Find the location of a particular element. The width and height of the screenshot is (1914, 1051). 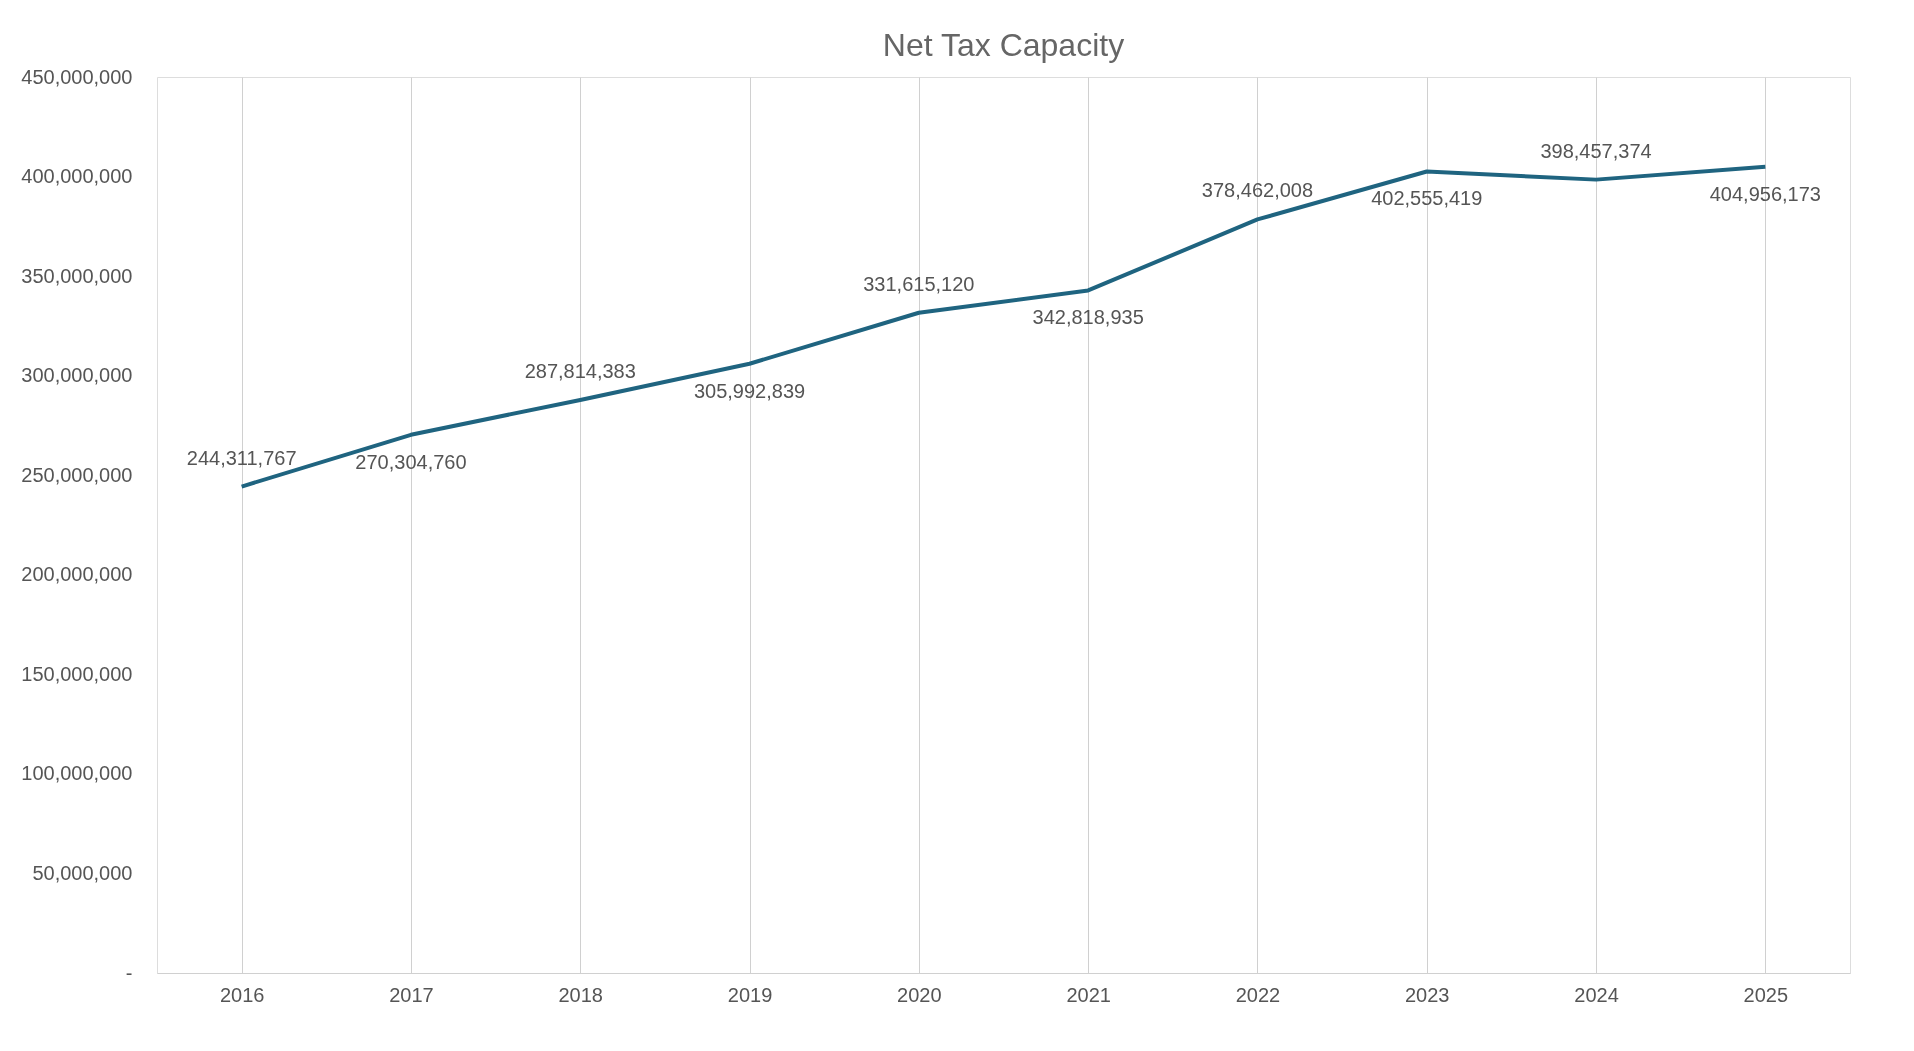

data-label: 305,992,839 is located at coordinates (749, 390).